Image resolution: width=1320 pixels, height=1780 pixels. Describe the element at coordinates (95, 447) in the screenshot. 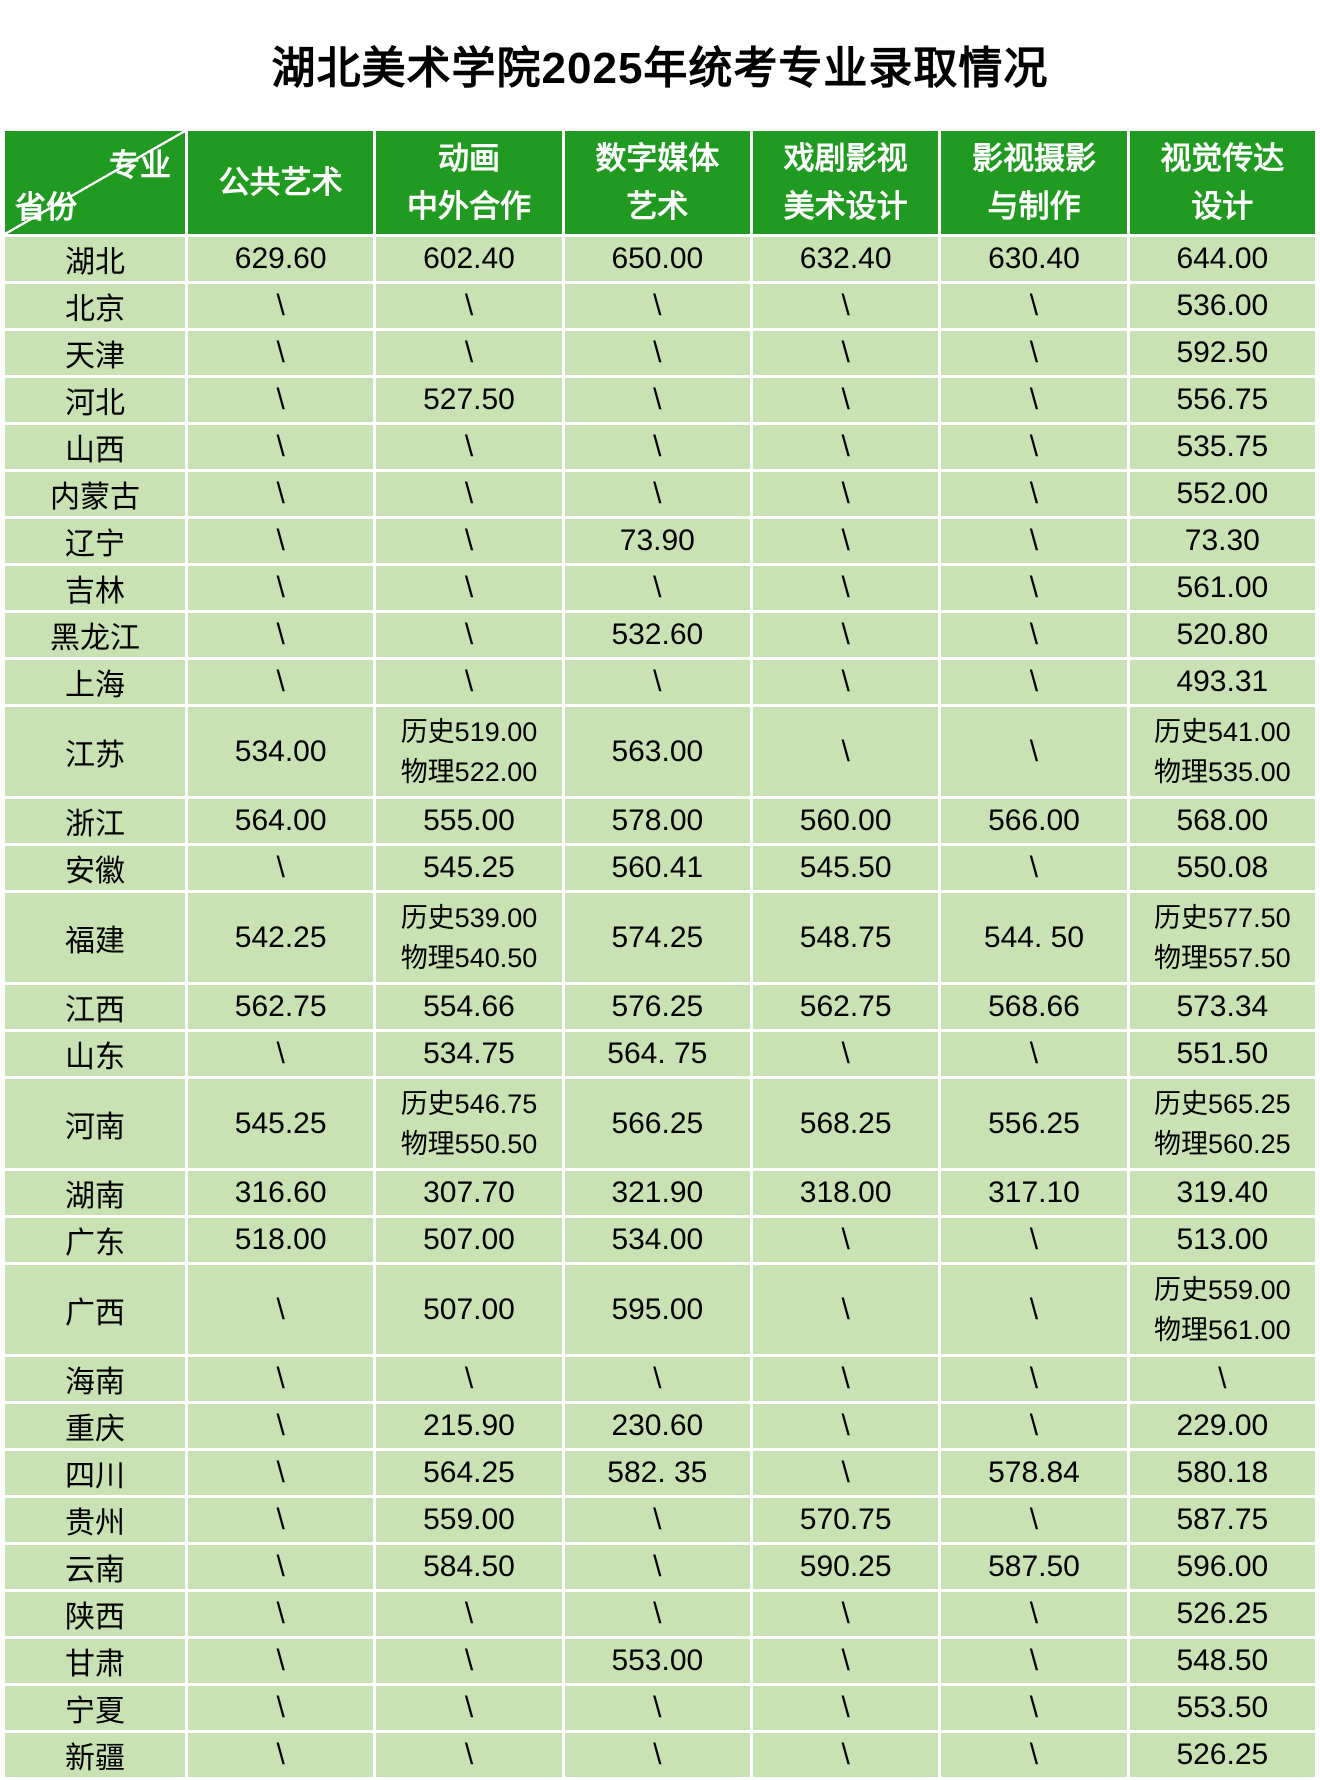

I see `province-cell: 山西` at that location.